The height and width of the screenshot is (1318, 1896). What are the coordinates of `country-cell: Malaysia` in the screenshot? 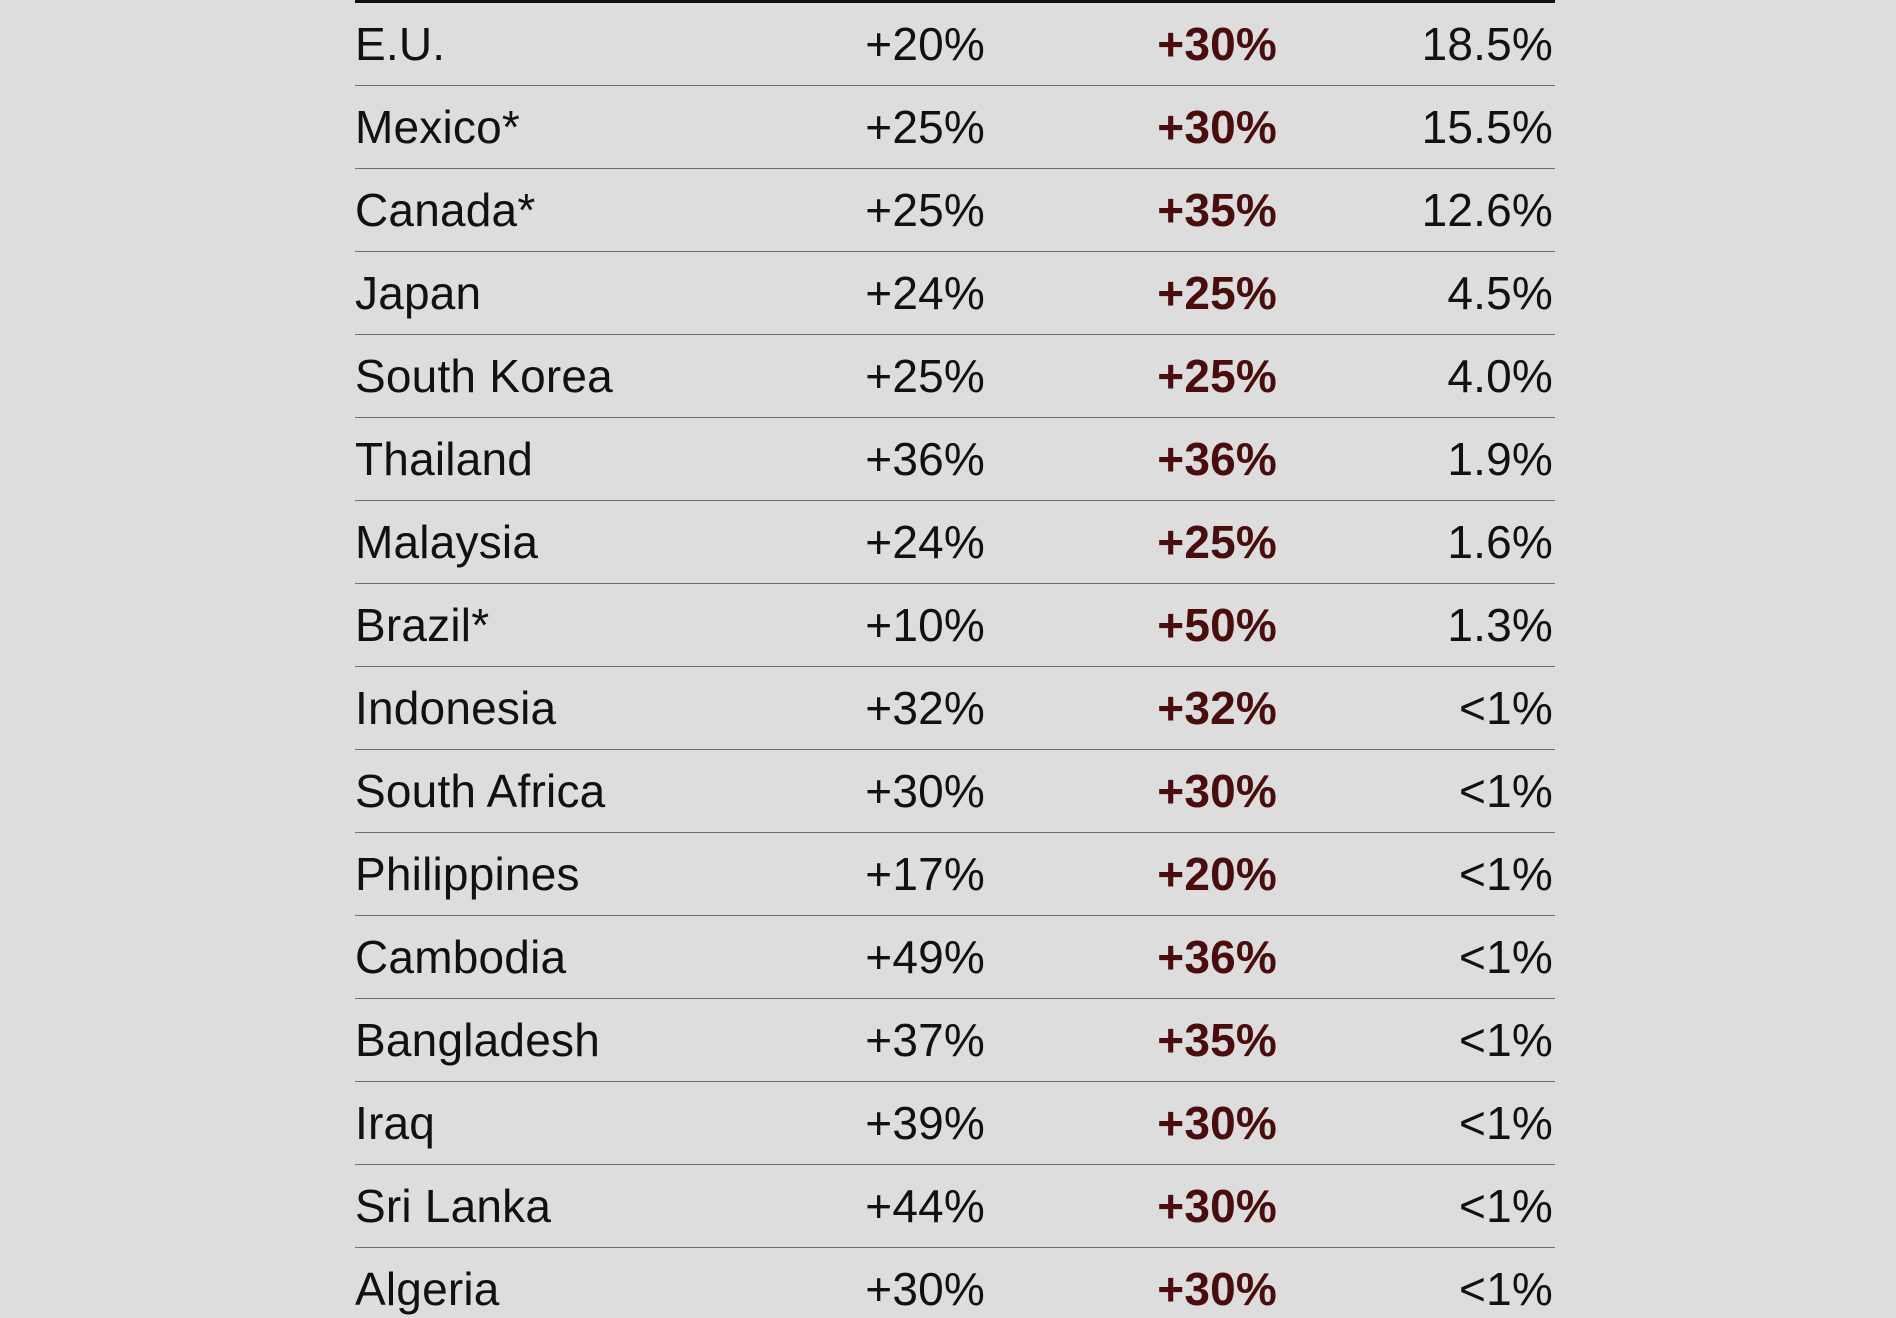 It's located at (447, 542).